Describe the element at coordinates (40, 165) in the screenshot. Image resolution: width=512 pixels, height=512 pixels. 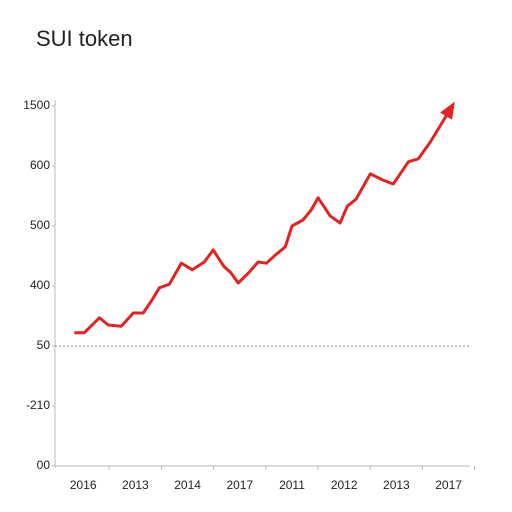
I see `y-tick-label: 600` at that location.